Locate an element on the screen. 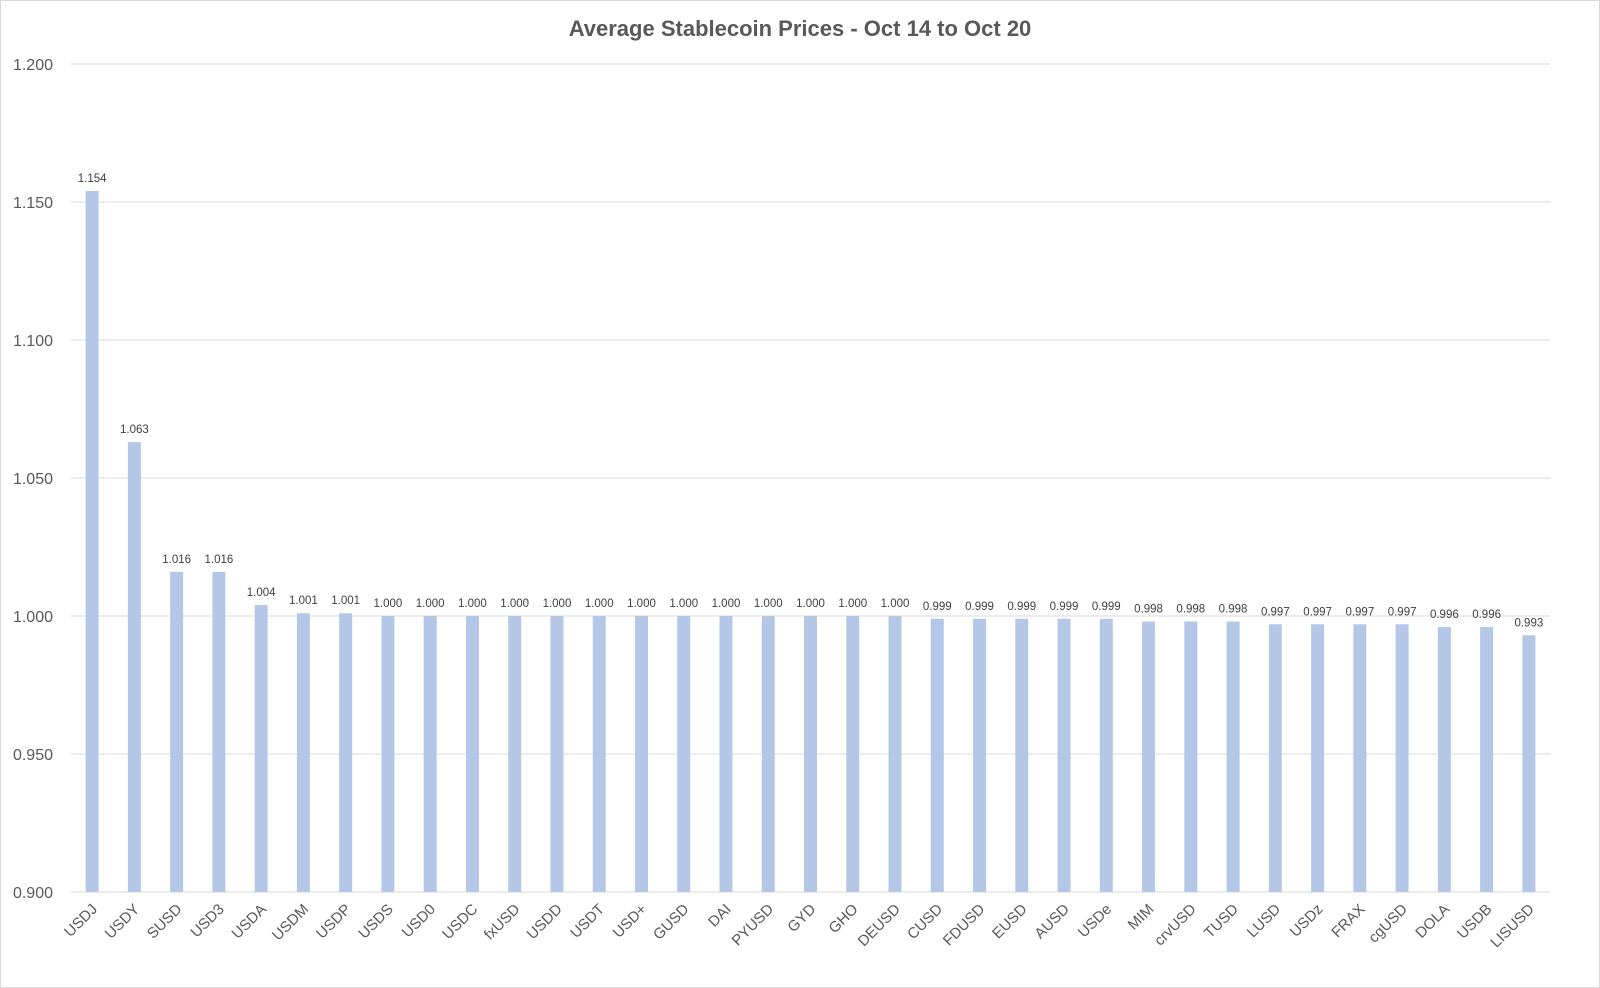 The height and width of the screenshot is (988, 1600). x-tick-label: USDS is located at coordinates (375, 921).